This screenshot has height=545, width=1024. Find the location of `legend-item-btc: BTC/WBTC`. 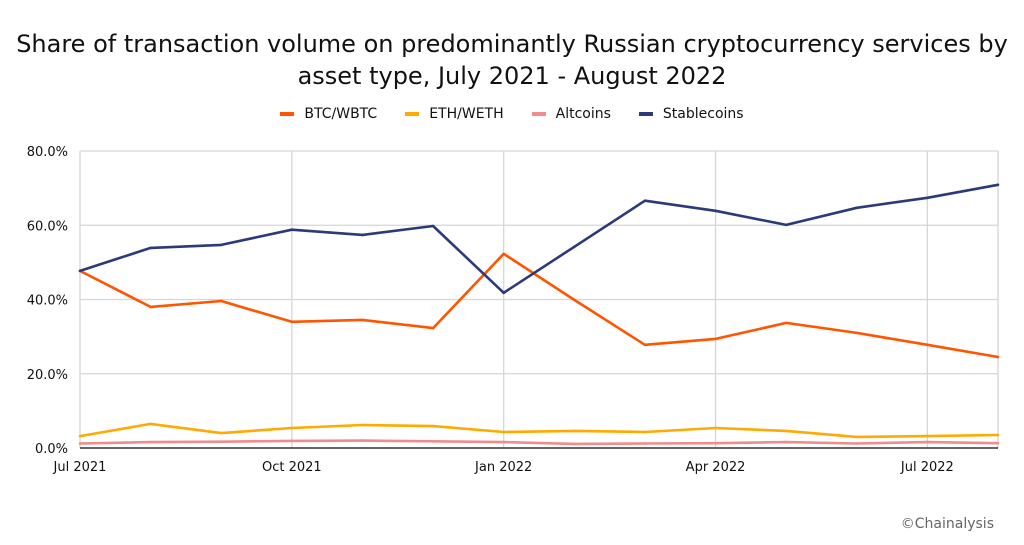

legend-item-btc: BTC/WBTC is located at coordinates (328, 114).